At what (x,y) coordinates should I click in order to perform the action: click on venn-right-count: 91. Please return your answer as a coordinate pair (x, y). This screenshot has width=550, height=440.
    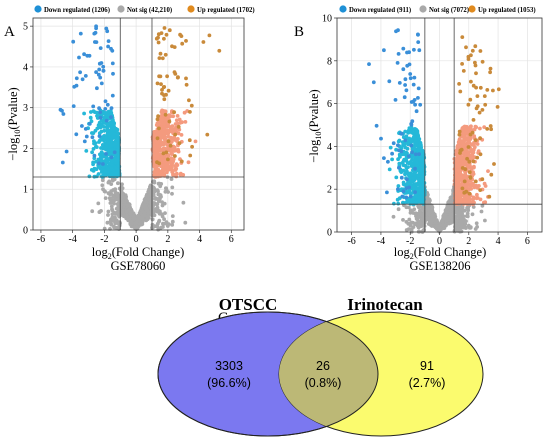
    Looking at the image, I should click on (427, 366).